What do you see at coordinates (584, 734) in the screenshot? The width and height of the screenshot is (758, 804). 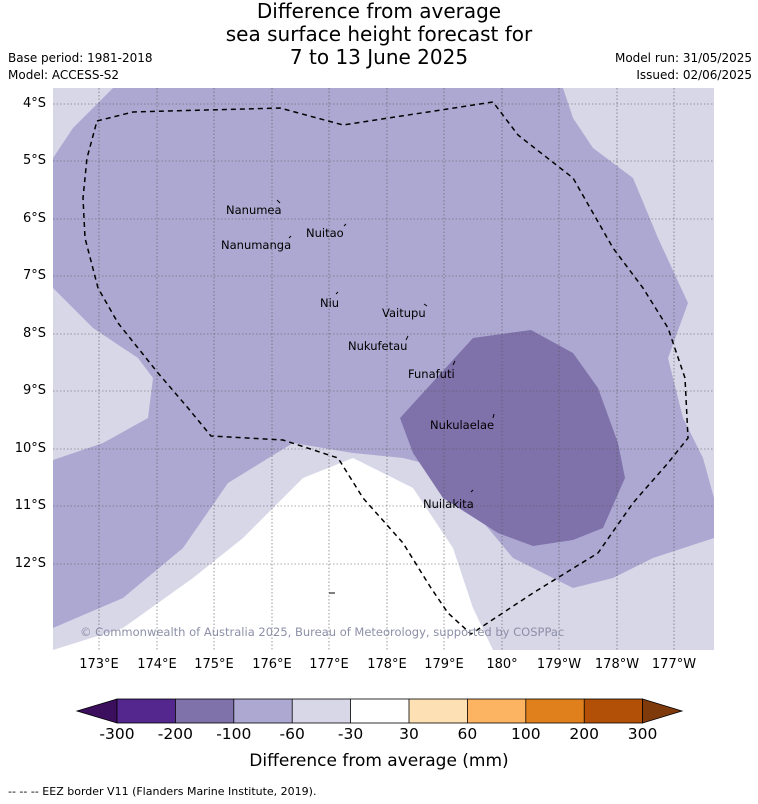 I see `colorbar-tick: 200` at bounding box center [584, 734].